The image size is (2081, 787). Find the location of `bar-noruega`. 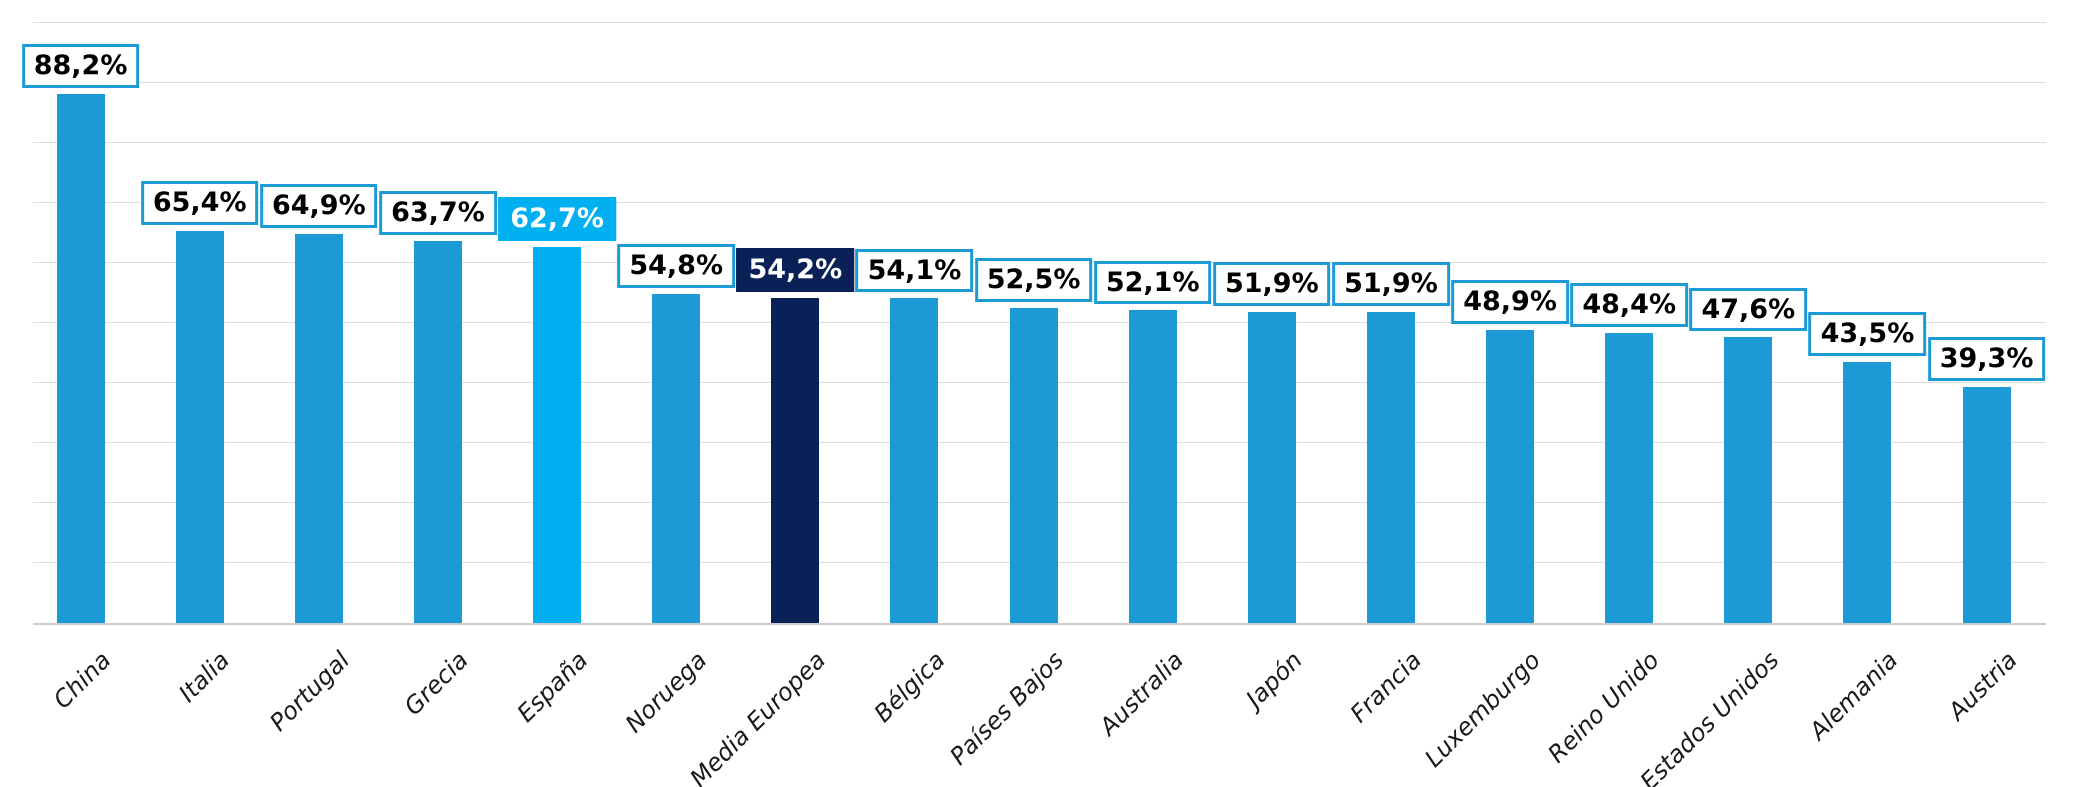

bar-noruega is located at coordinates (676, 458).